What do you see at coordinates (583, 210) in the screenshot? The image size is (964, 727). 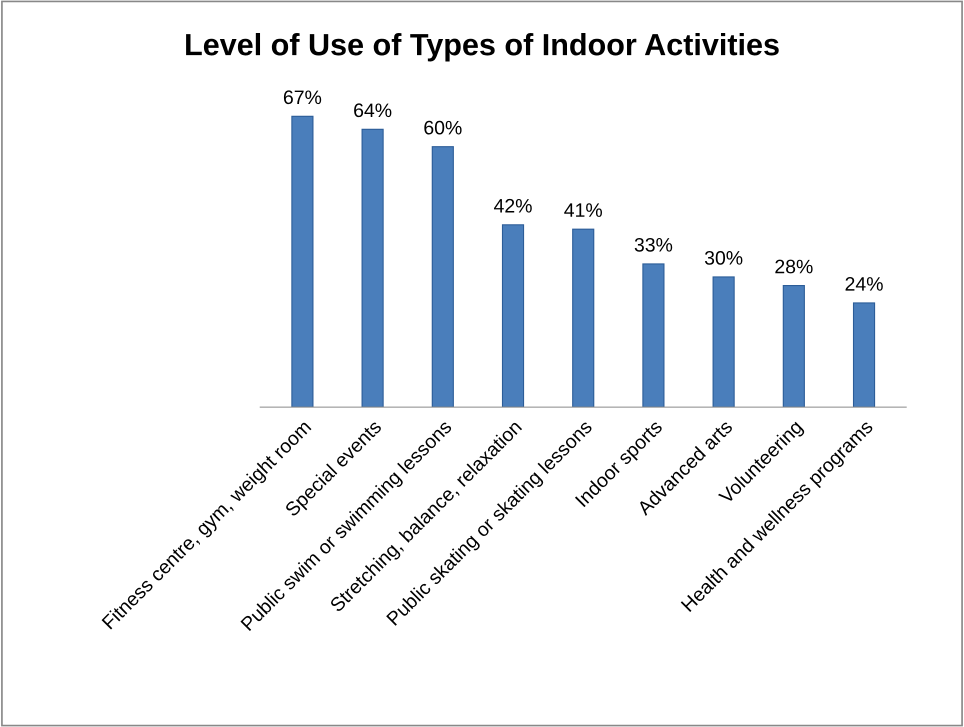 I see `data-label: 41%` at bounding box center [583, 210].